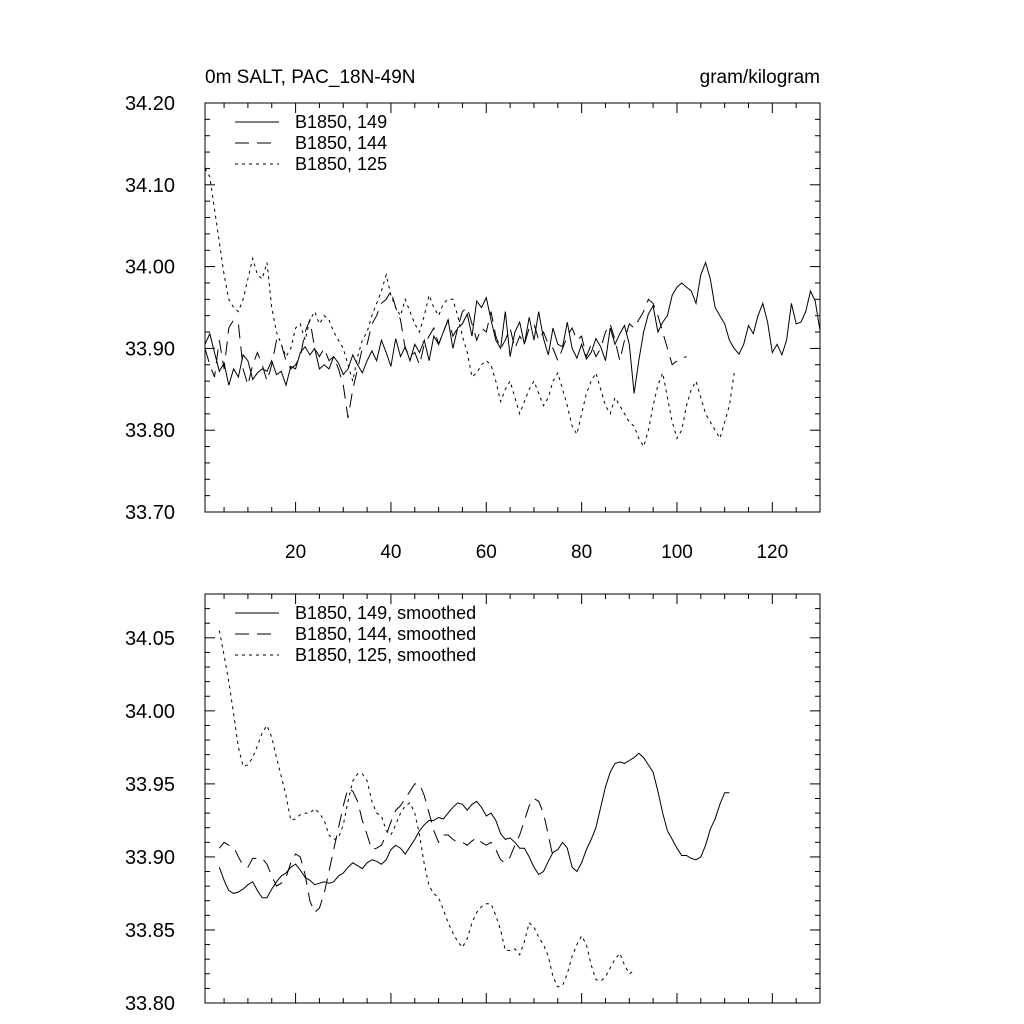 The height and width of the screenshot is (1024, 1024). What do you see at coordinates (150, 639) in the screenshot?
I see `y-tick-label: 34.05` at bounding box center [150, 639].